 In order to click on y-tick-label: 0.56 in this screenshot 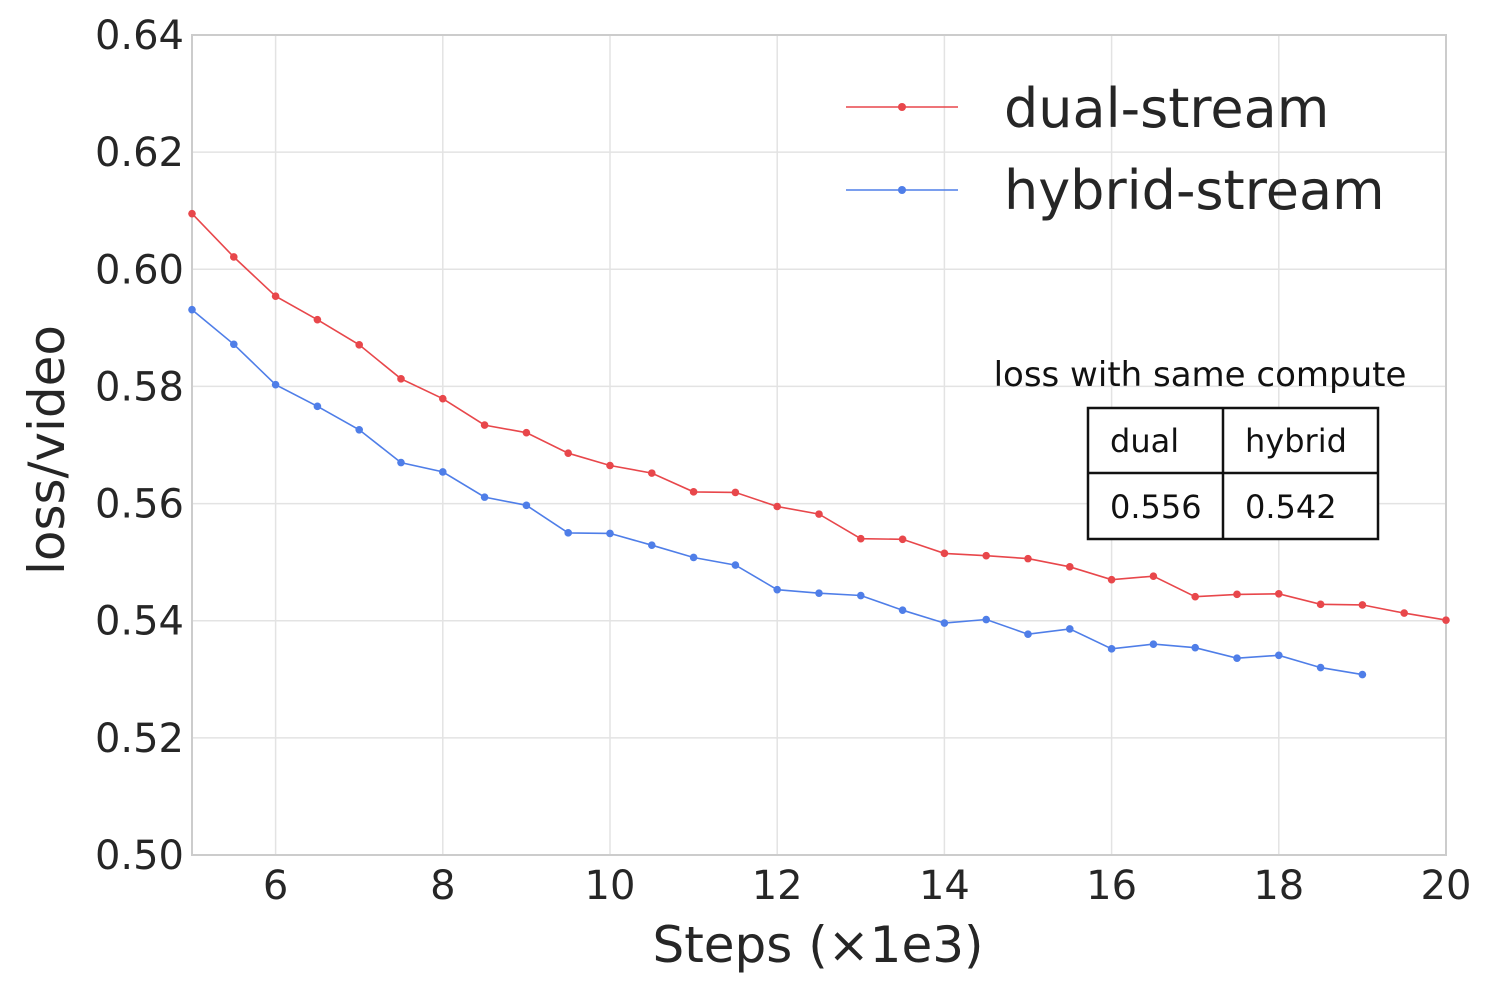, I will do `click(139, 505)`.